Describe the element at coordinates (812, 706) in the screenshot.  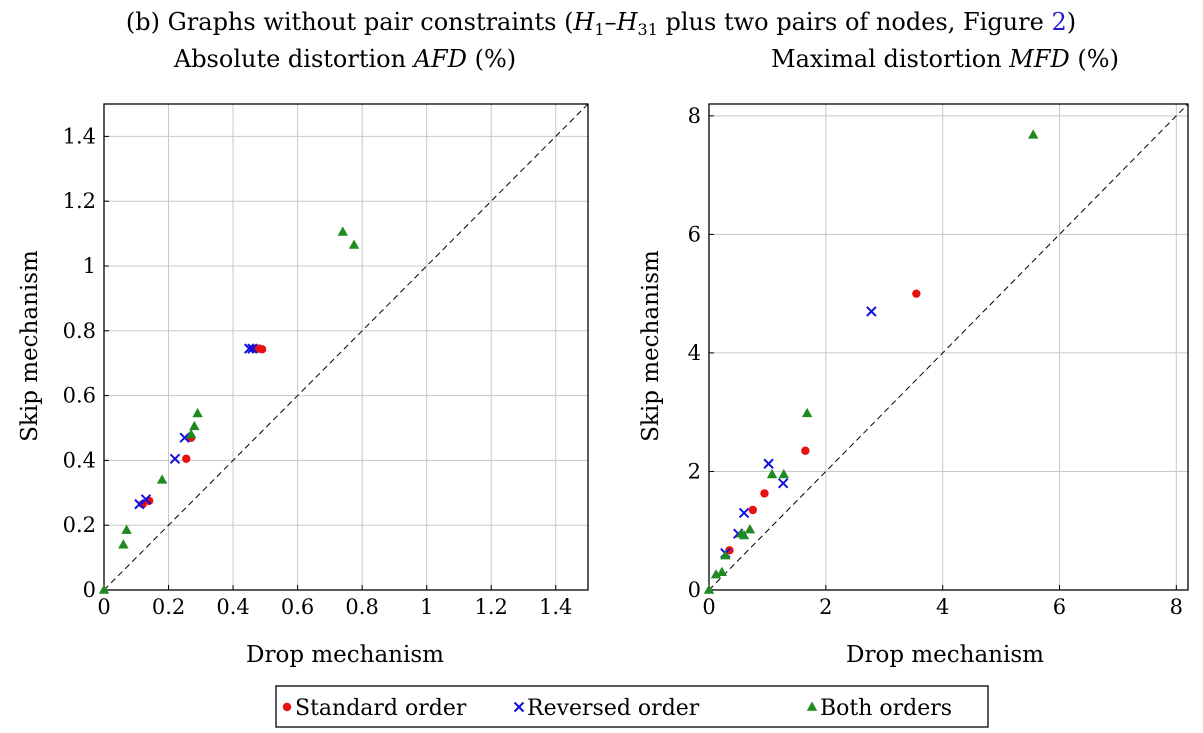
I see `legend-marker-both-orders` at that location.